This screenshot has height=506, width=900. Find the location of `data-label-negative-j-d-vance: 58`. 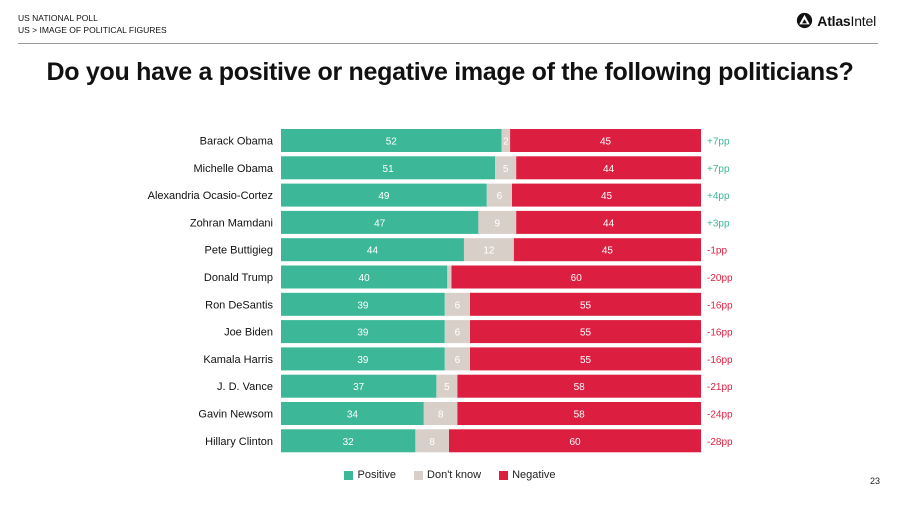

data-label-negative-j-d-vance: 58 is located at coordinates (580, 387).